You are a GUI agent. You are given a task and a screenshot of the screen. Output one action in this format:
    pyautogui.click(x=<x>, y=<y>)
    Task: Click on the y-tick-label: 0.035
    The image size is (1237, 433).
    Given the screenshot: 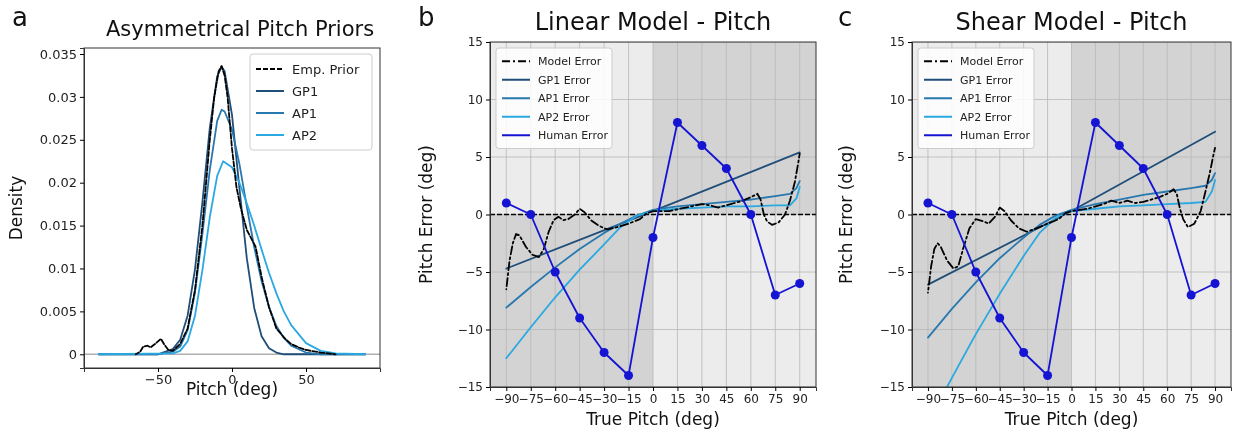 What is the action you would take?
    pyautogui.click(x=58, y=54)
    